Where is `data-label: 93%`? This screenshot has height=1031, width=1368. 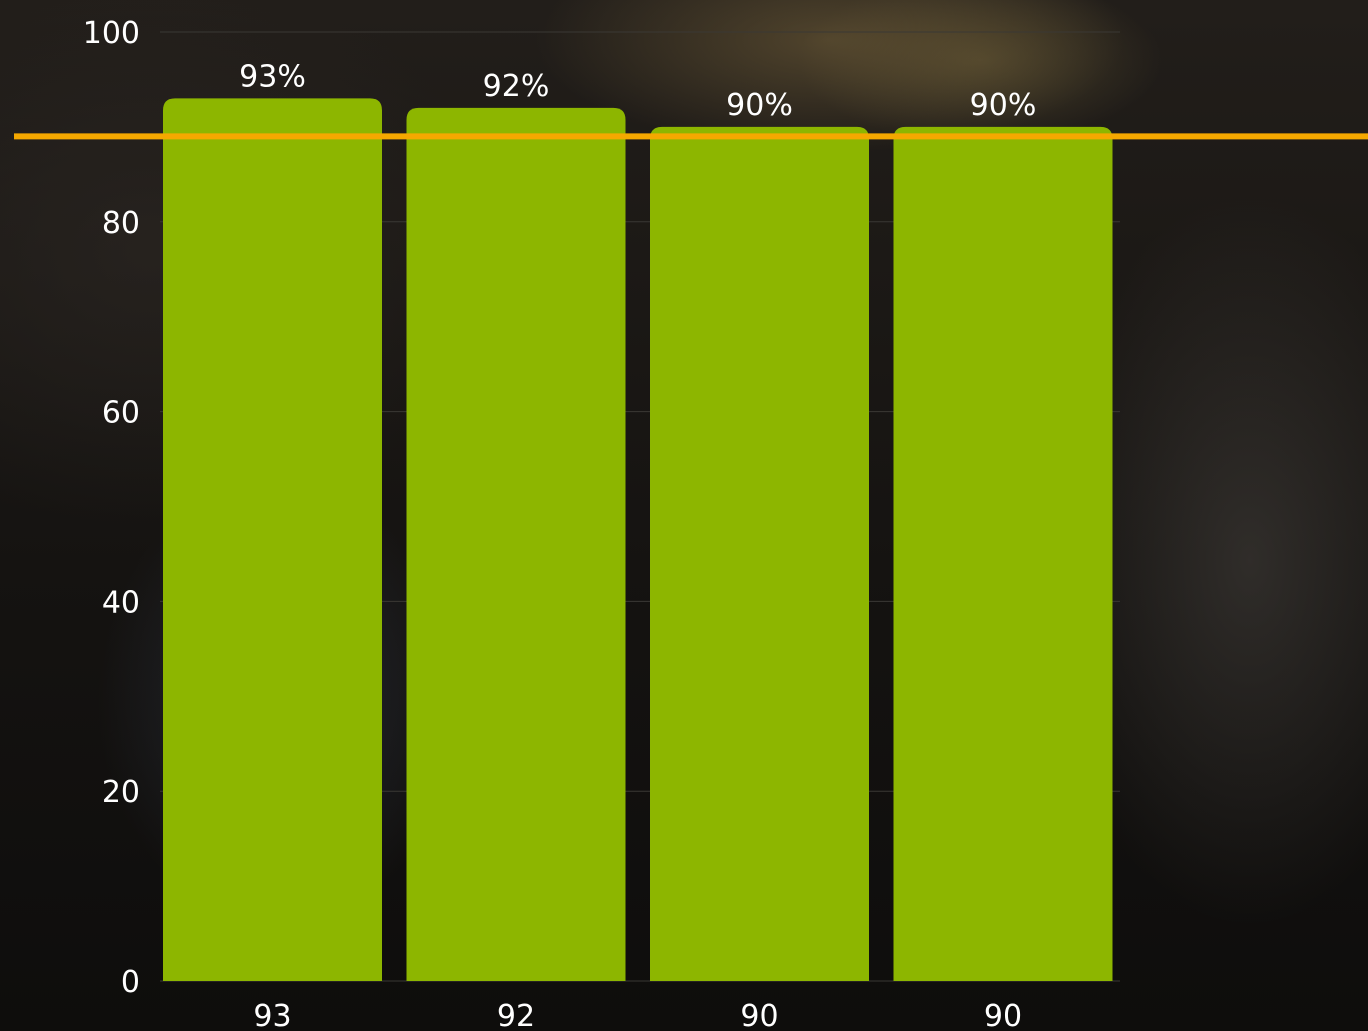 data-label: 93% is located at coordinates (272, 76).